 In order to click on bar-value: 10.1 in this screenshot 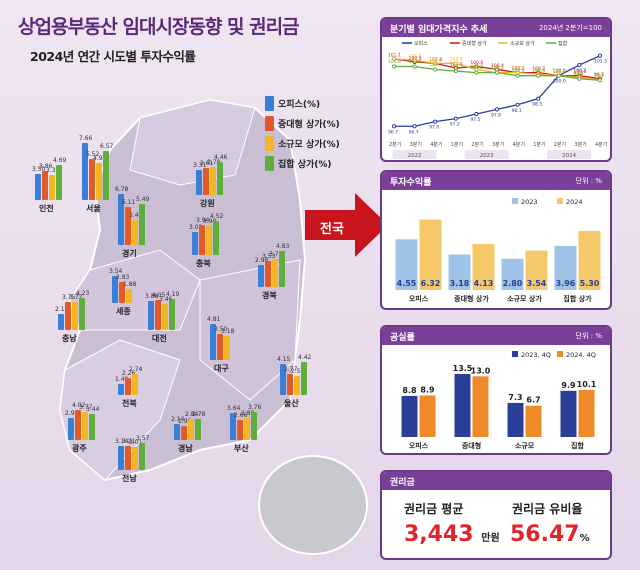, I will do `click(587, 384)`.